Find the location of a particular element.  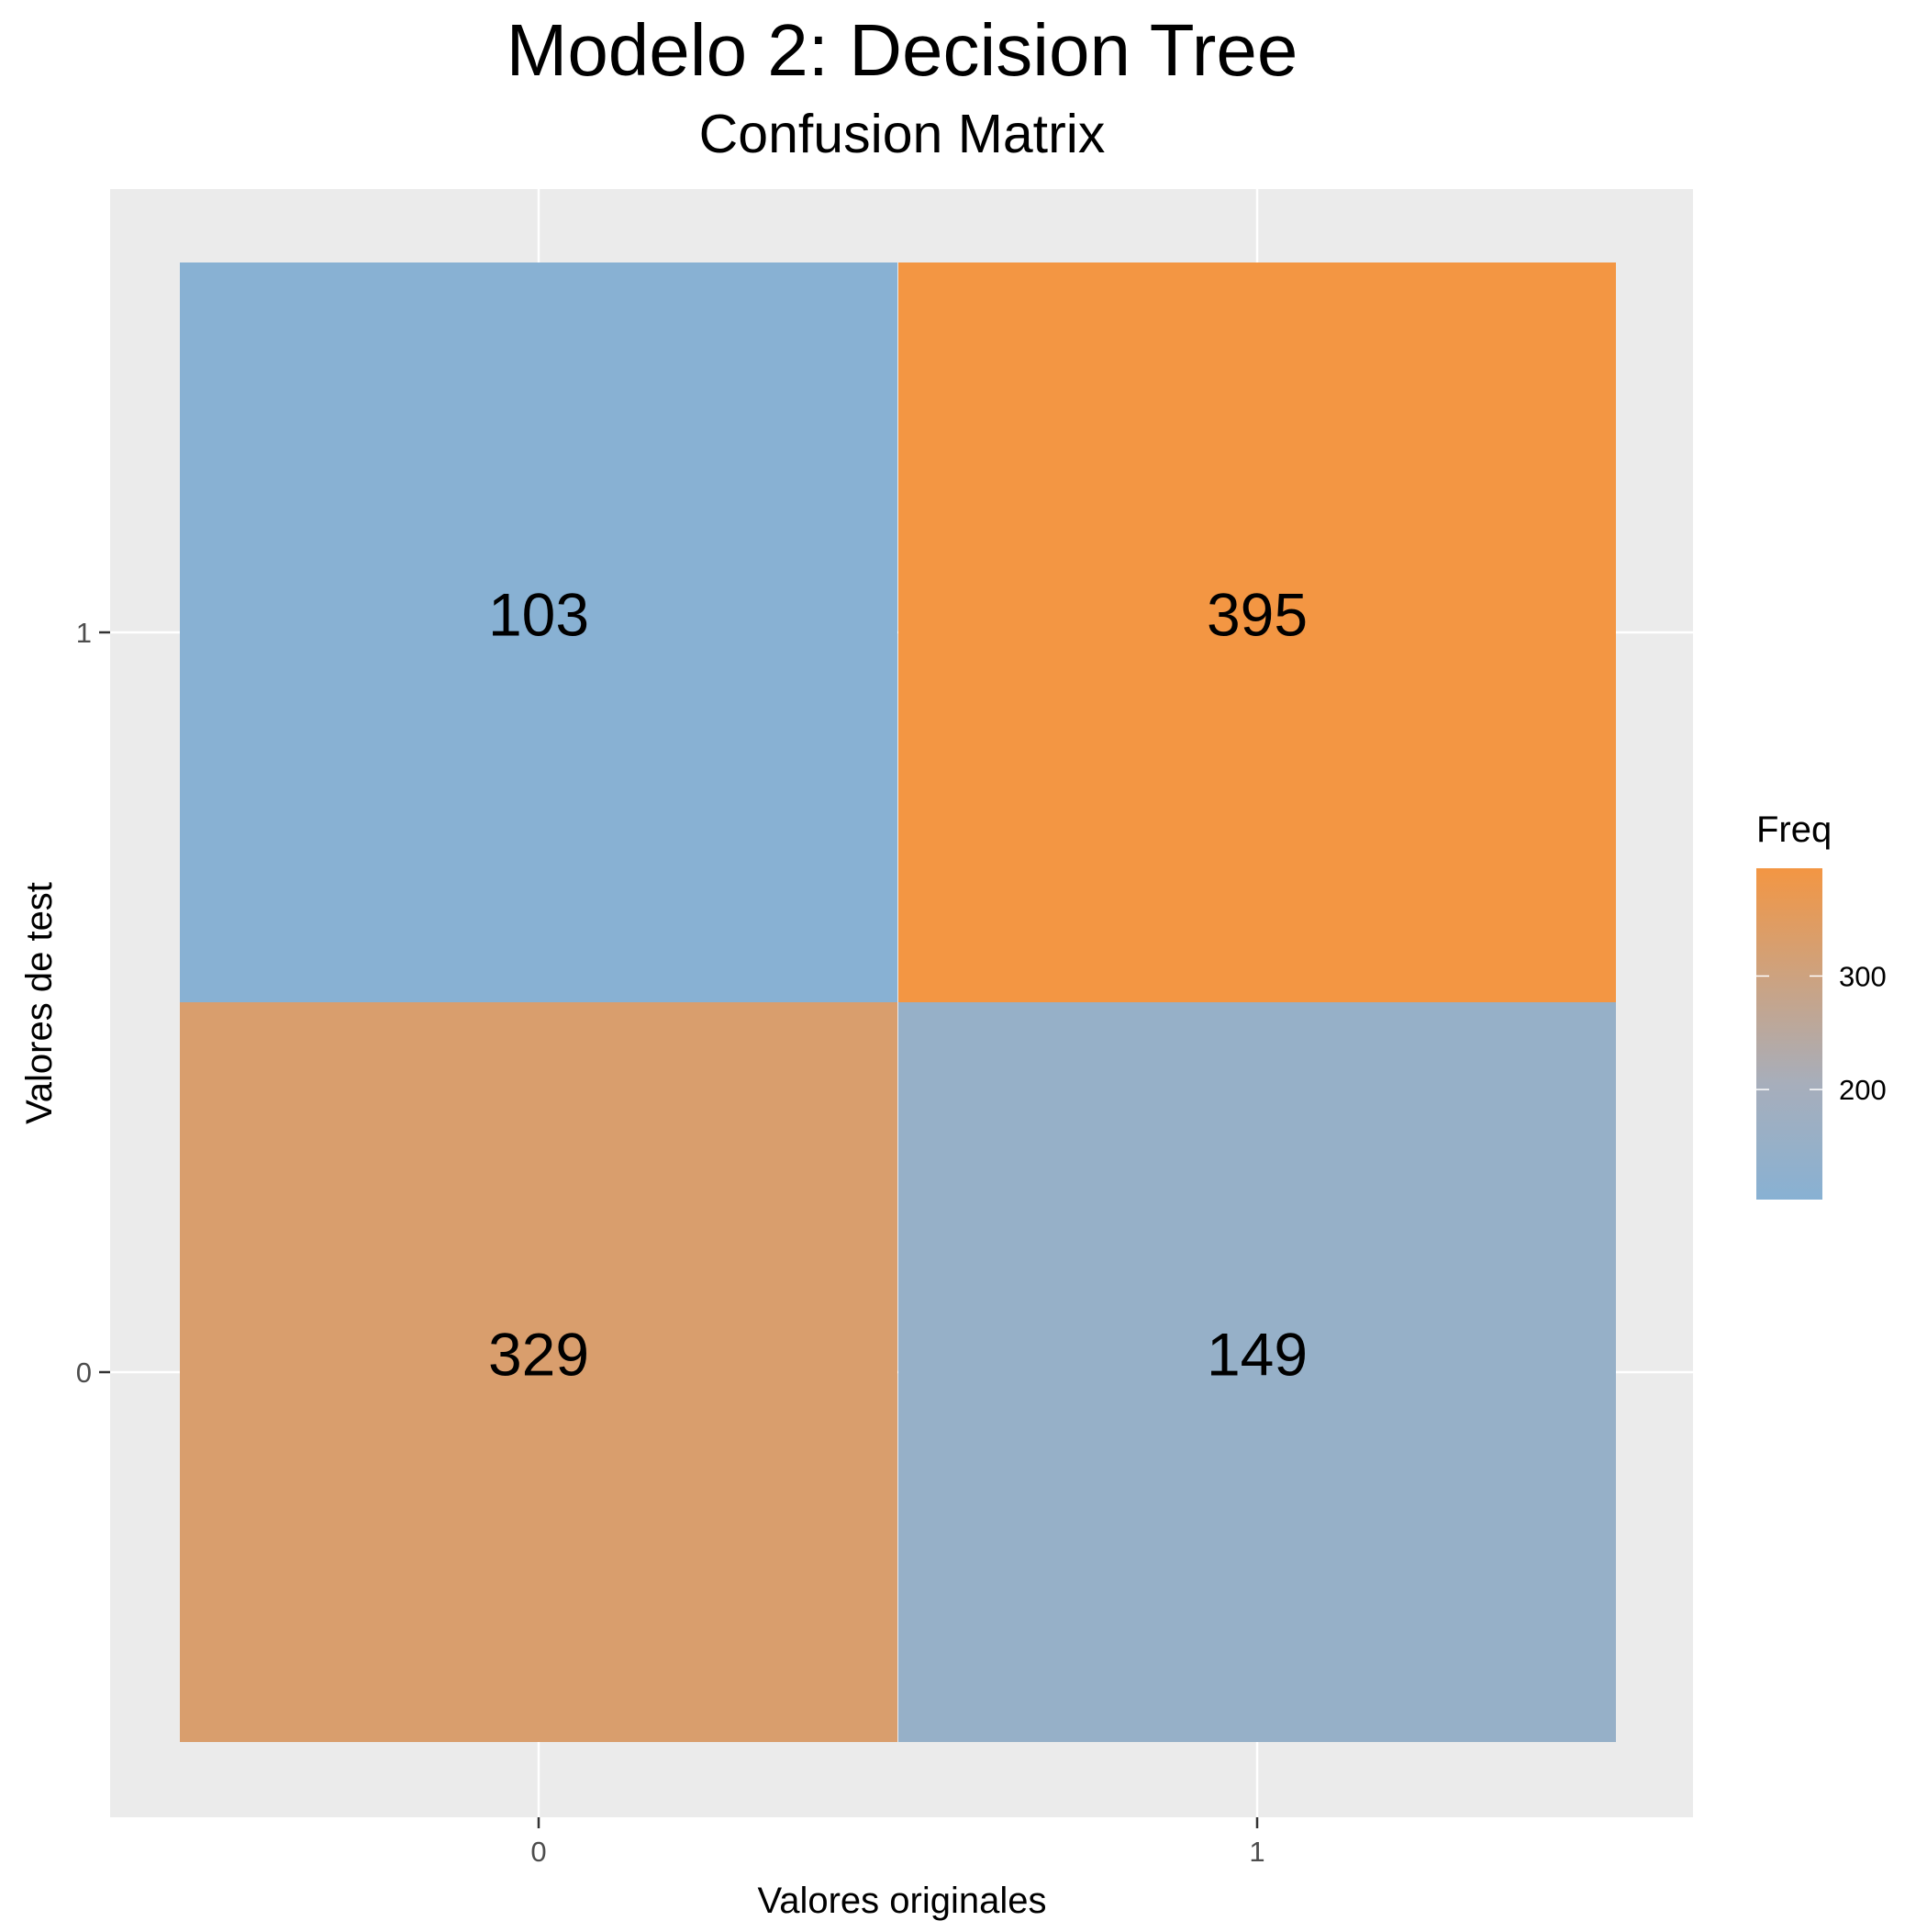

y-axis-title: Valores de test is located at coordinates (39, 1003).